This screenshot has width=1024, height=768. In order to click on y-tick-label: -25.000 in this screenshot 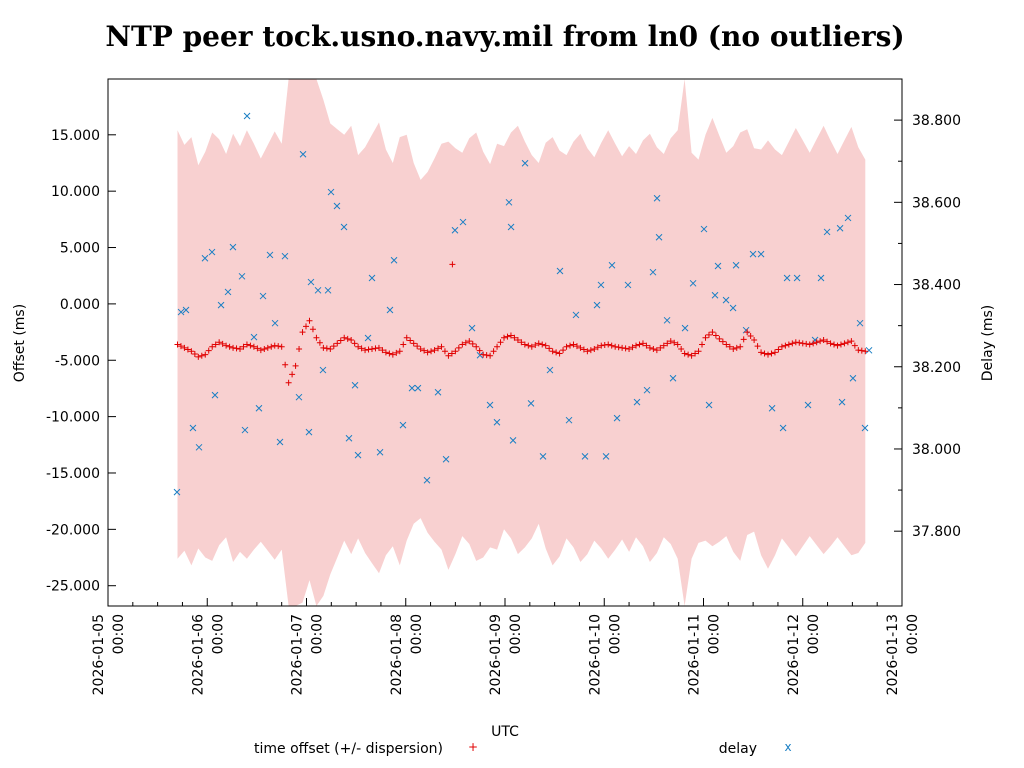, I will do `click(73, 587)`.